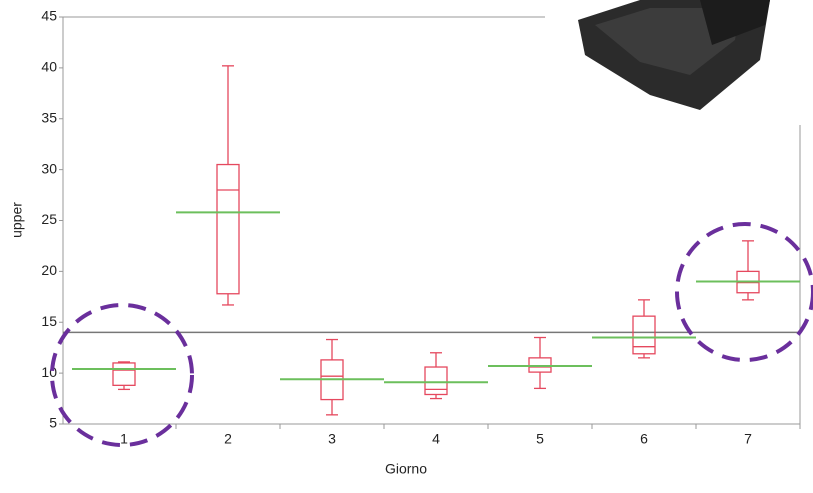 The height and width of the screenshot is (493, 813). I want to click on x-axis-label: Giorno, so click(406, 469).